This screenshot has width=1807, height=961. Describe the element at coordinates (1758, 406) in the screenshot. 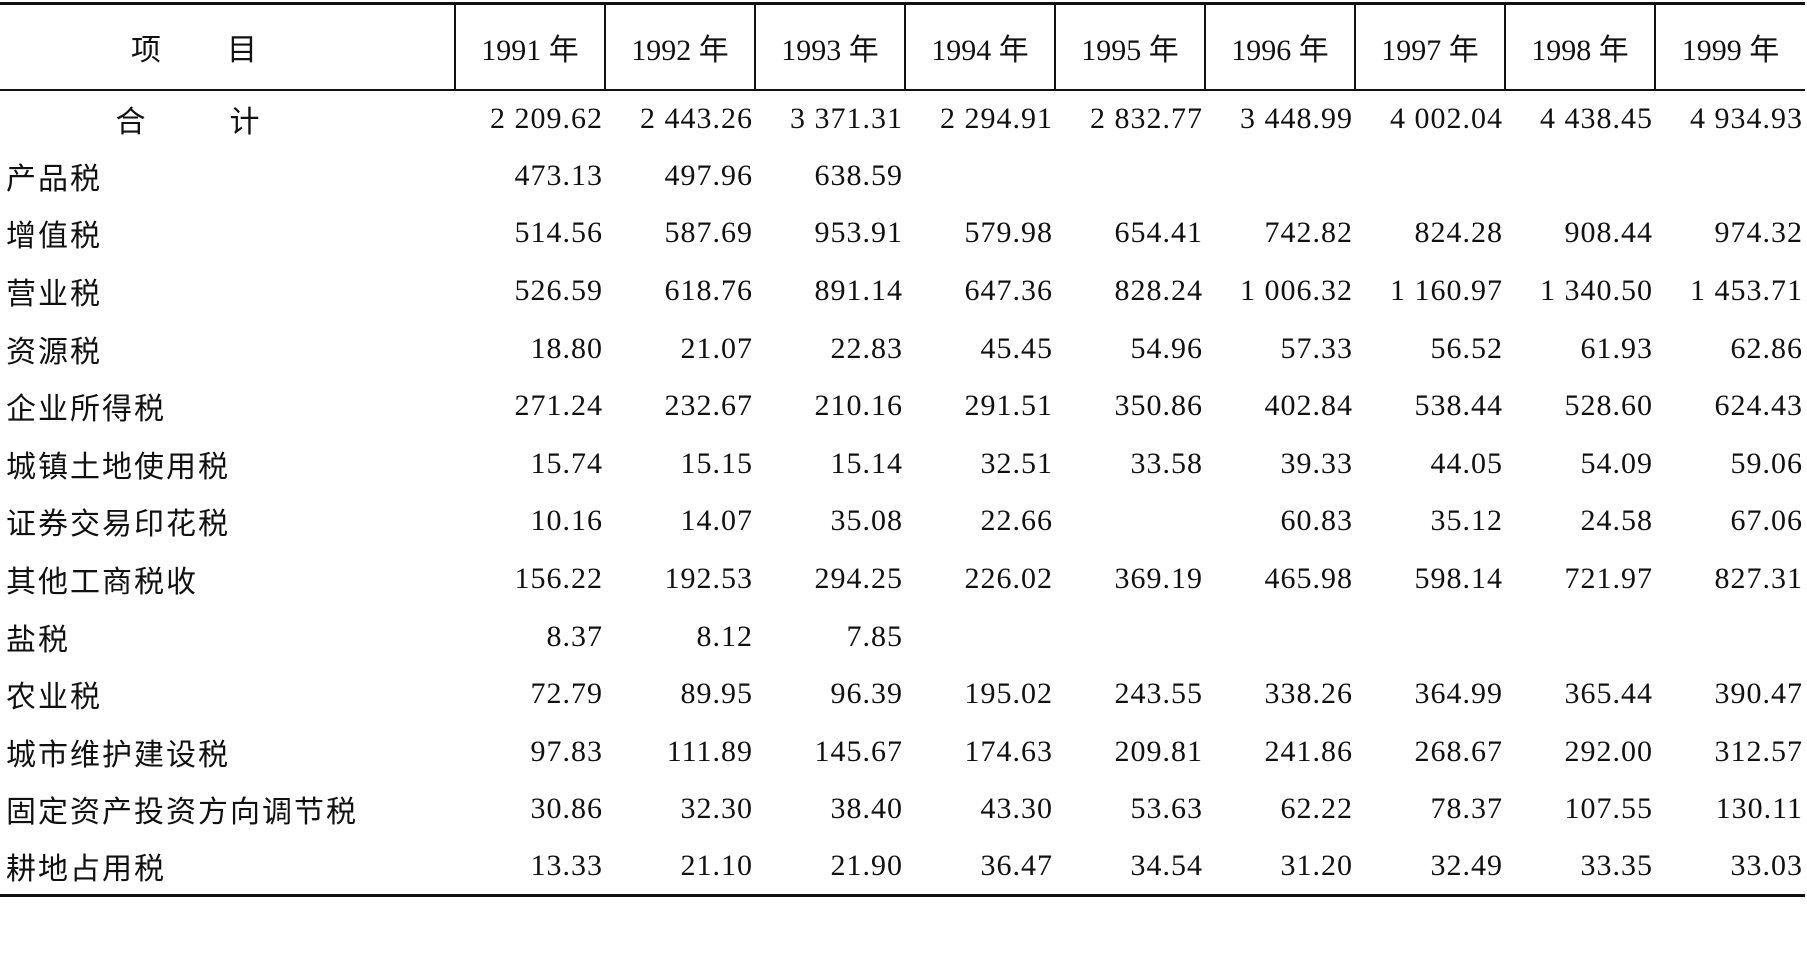

I see `value-cell: 624.43` at that location.